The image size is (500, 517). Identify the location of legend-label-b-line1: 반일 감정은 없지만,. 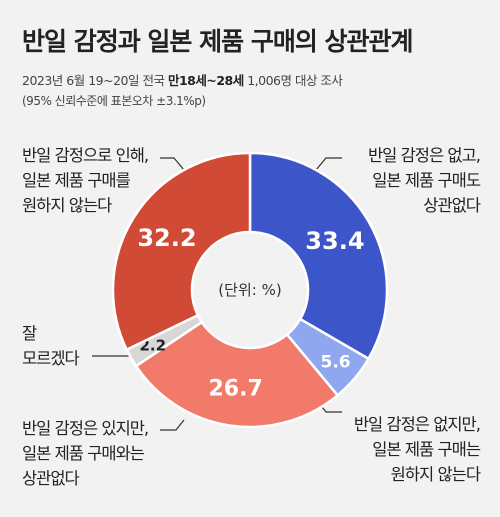
(417, 424).